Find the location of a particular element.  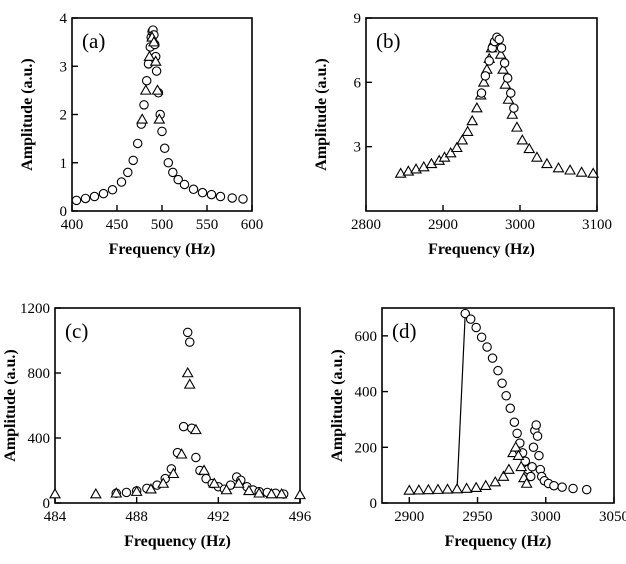

panel-label: (a) is located at coordinates (93, 41).